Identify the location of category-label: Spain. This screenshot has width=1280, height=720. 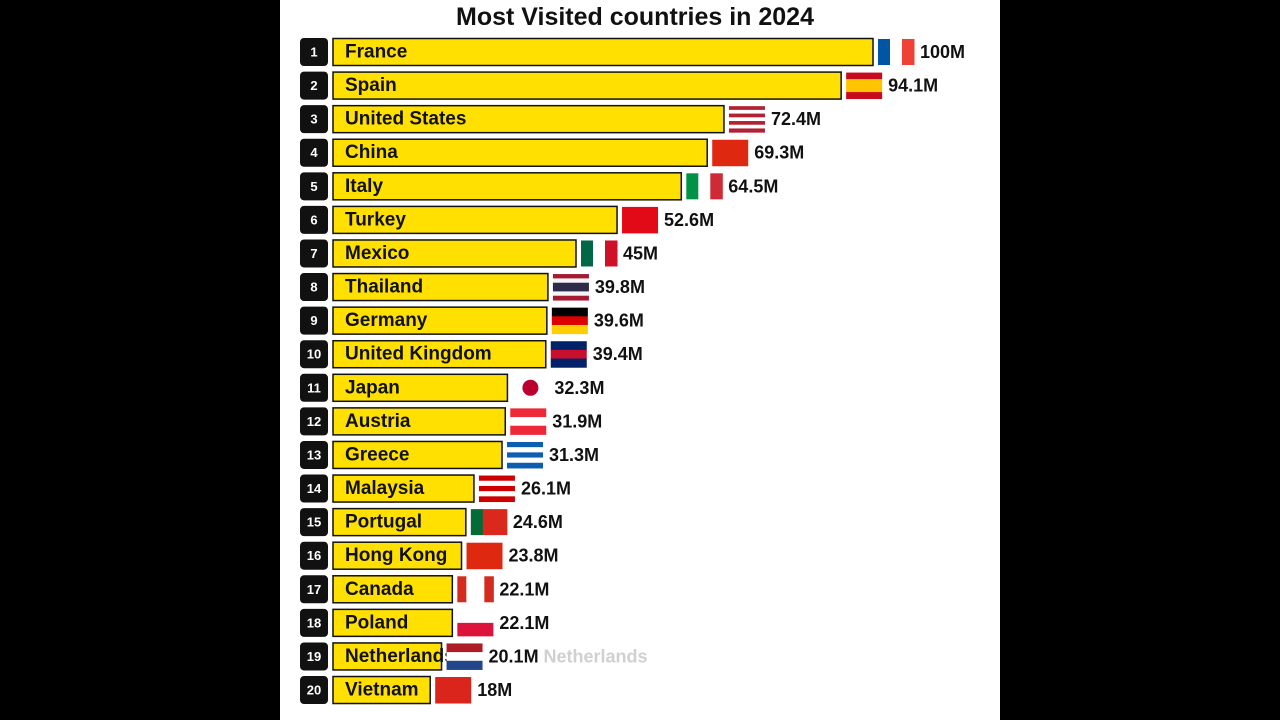
(371, 85).